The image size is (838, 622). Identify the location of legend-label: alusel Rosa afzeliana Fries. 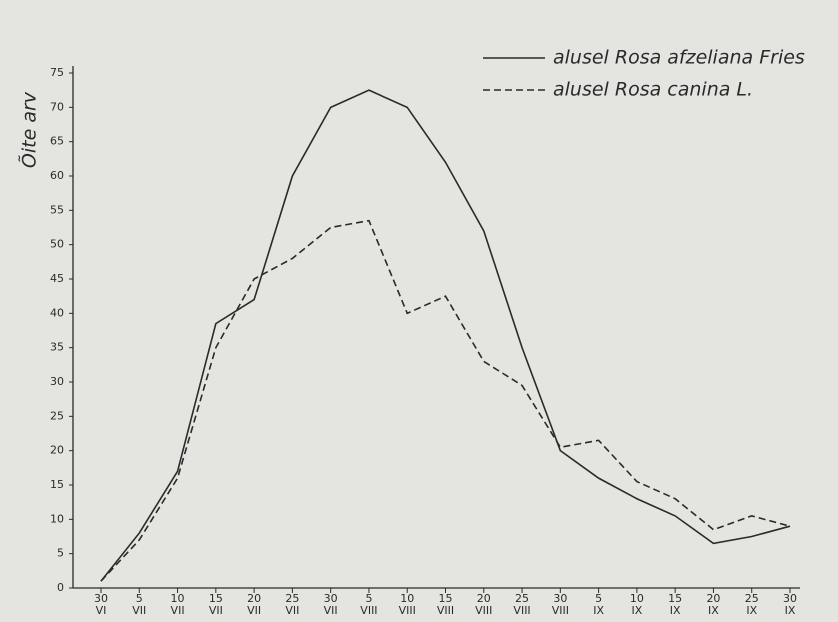
(679, 58).